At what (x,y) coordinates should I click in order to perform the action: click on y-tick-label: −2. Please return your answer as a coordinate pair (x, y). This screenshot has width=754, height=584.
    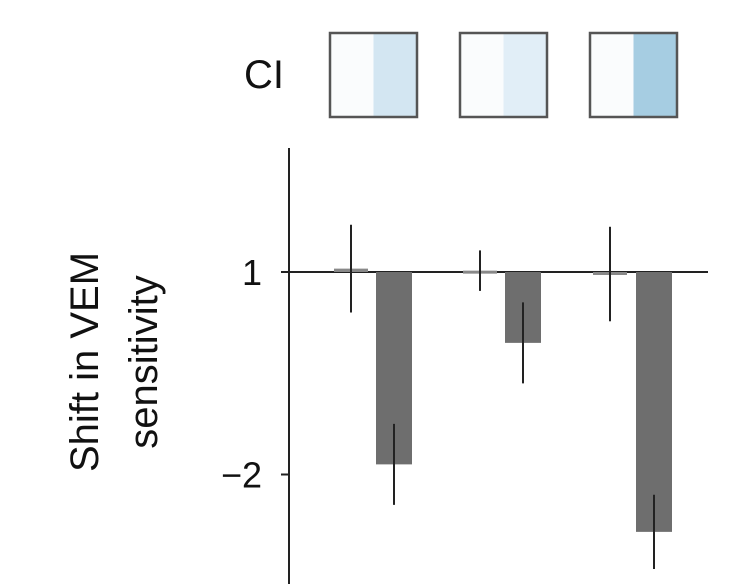
    Looking at the image, I should click on (241, 475).